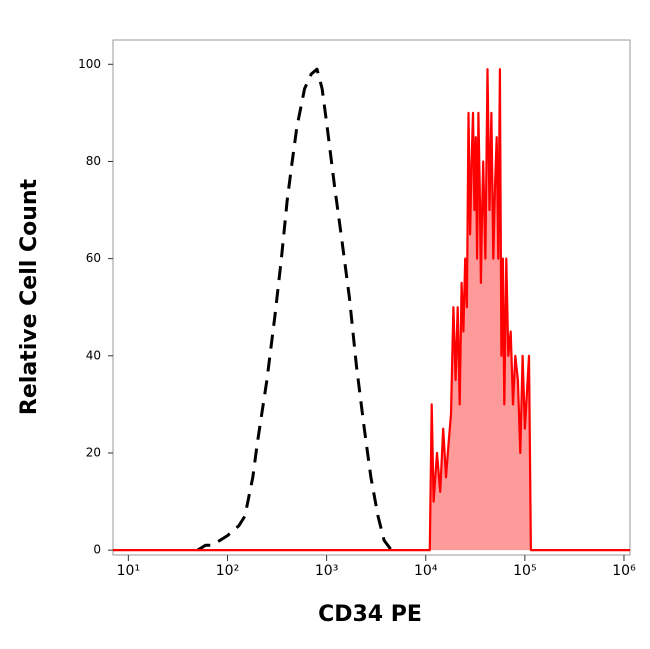 The width and height of the screenshot is (650, 649). What do you see at coordinates (370, 614) in the screenshot?
I see `x-axis-label: CD34 PE` at bounding box center [370, 614].